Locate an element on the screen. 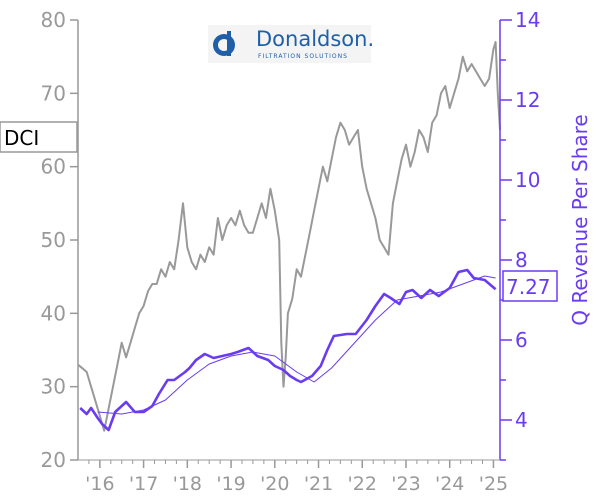 The width and height of the screenshot is (600, 504). last-value-label: 7.27 is located at coordinates (528, 287).